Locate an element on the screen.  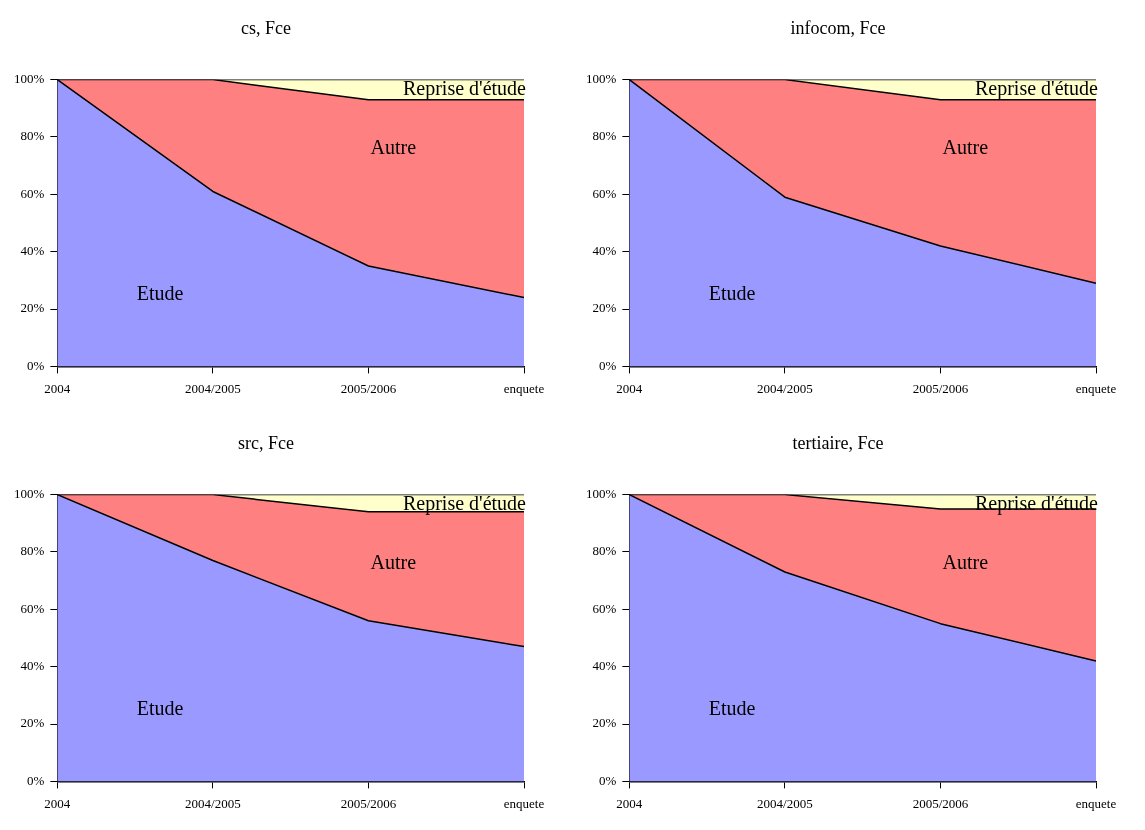
chart-title: tertiaire, Fce is located at coordinates (838, 442).